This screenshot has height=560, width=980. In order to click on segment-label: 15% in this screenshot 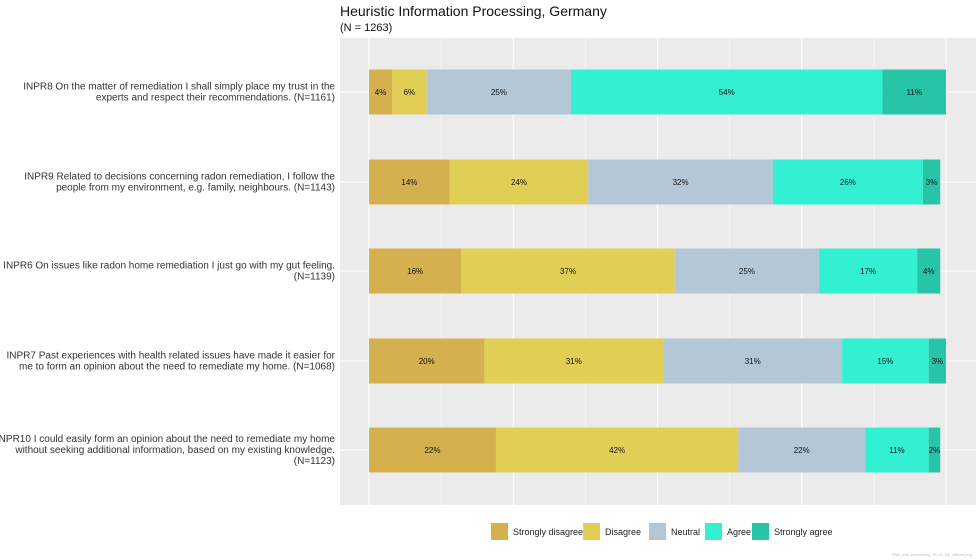, I will do `click(885, 361)`.